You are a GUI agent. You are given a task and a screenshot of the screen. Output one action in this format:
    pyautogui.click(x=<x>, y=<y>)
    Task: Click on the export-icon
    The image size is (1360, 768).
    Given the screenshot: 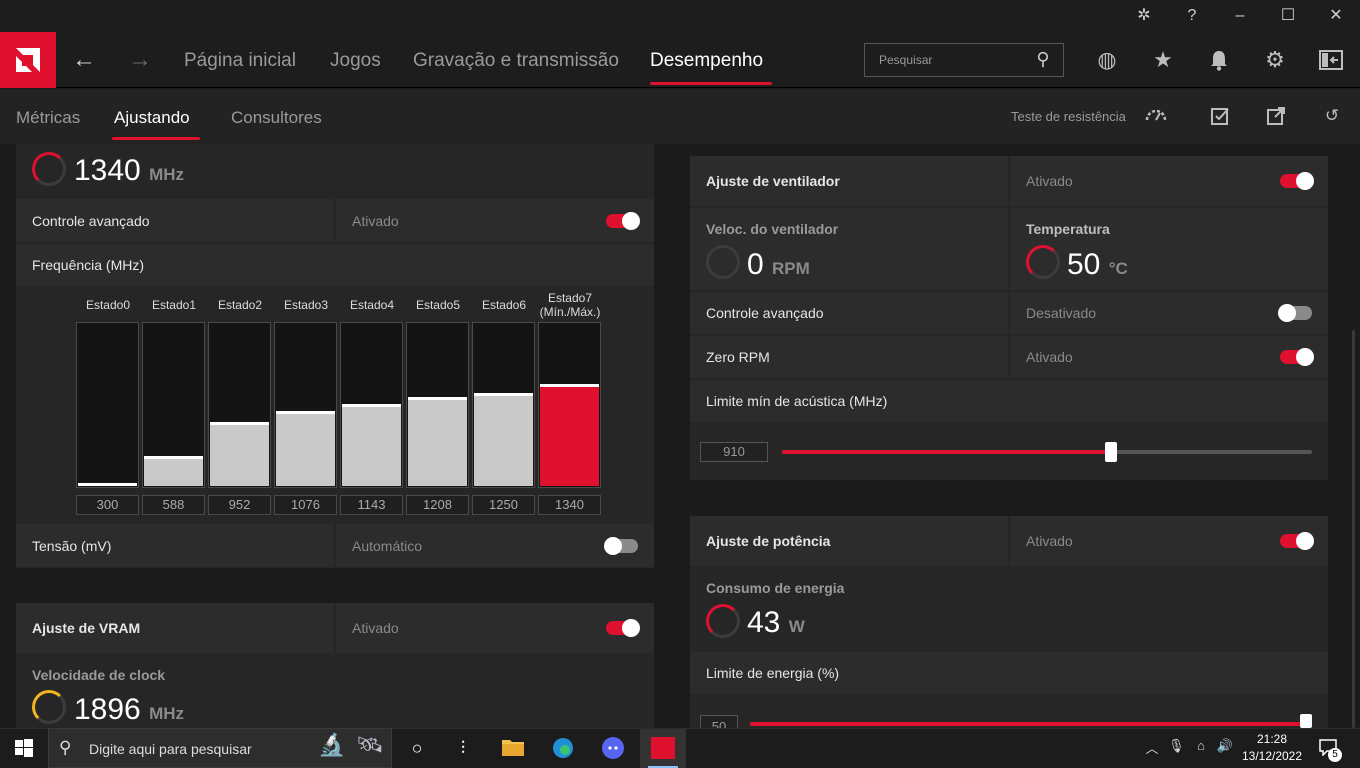 What is the action you would take?
    pyautogui.click(x=1276, y=116)
    